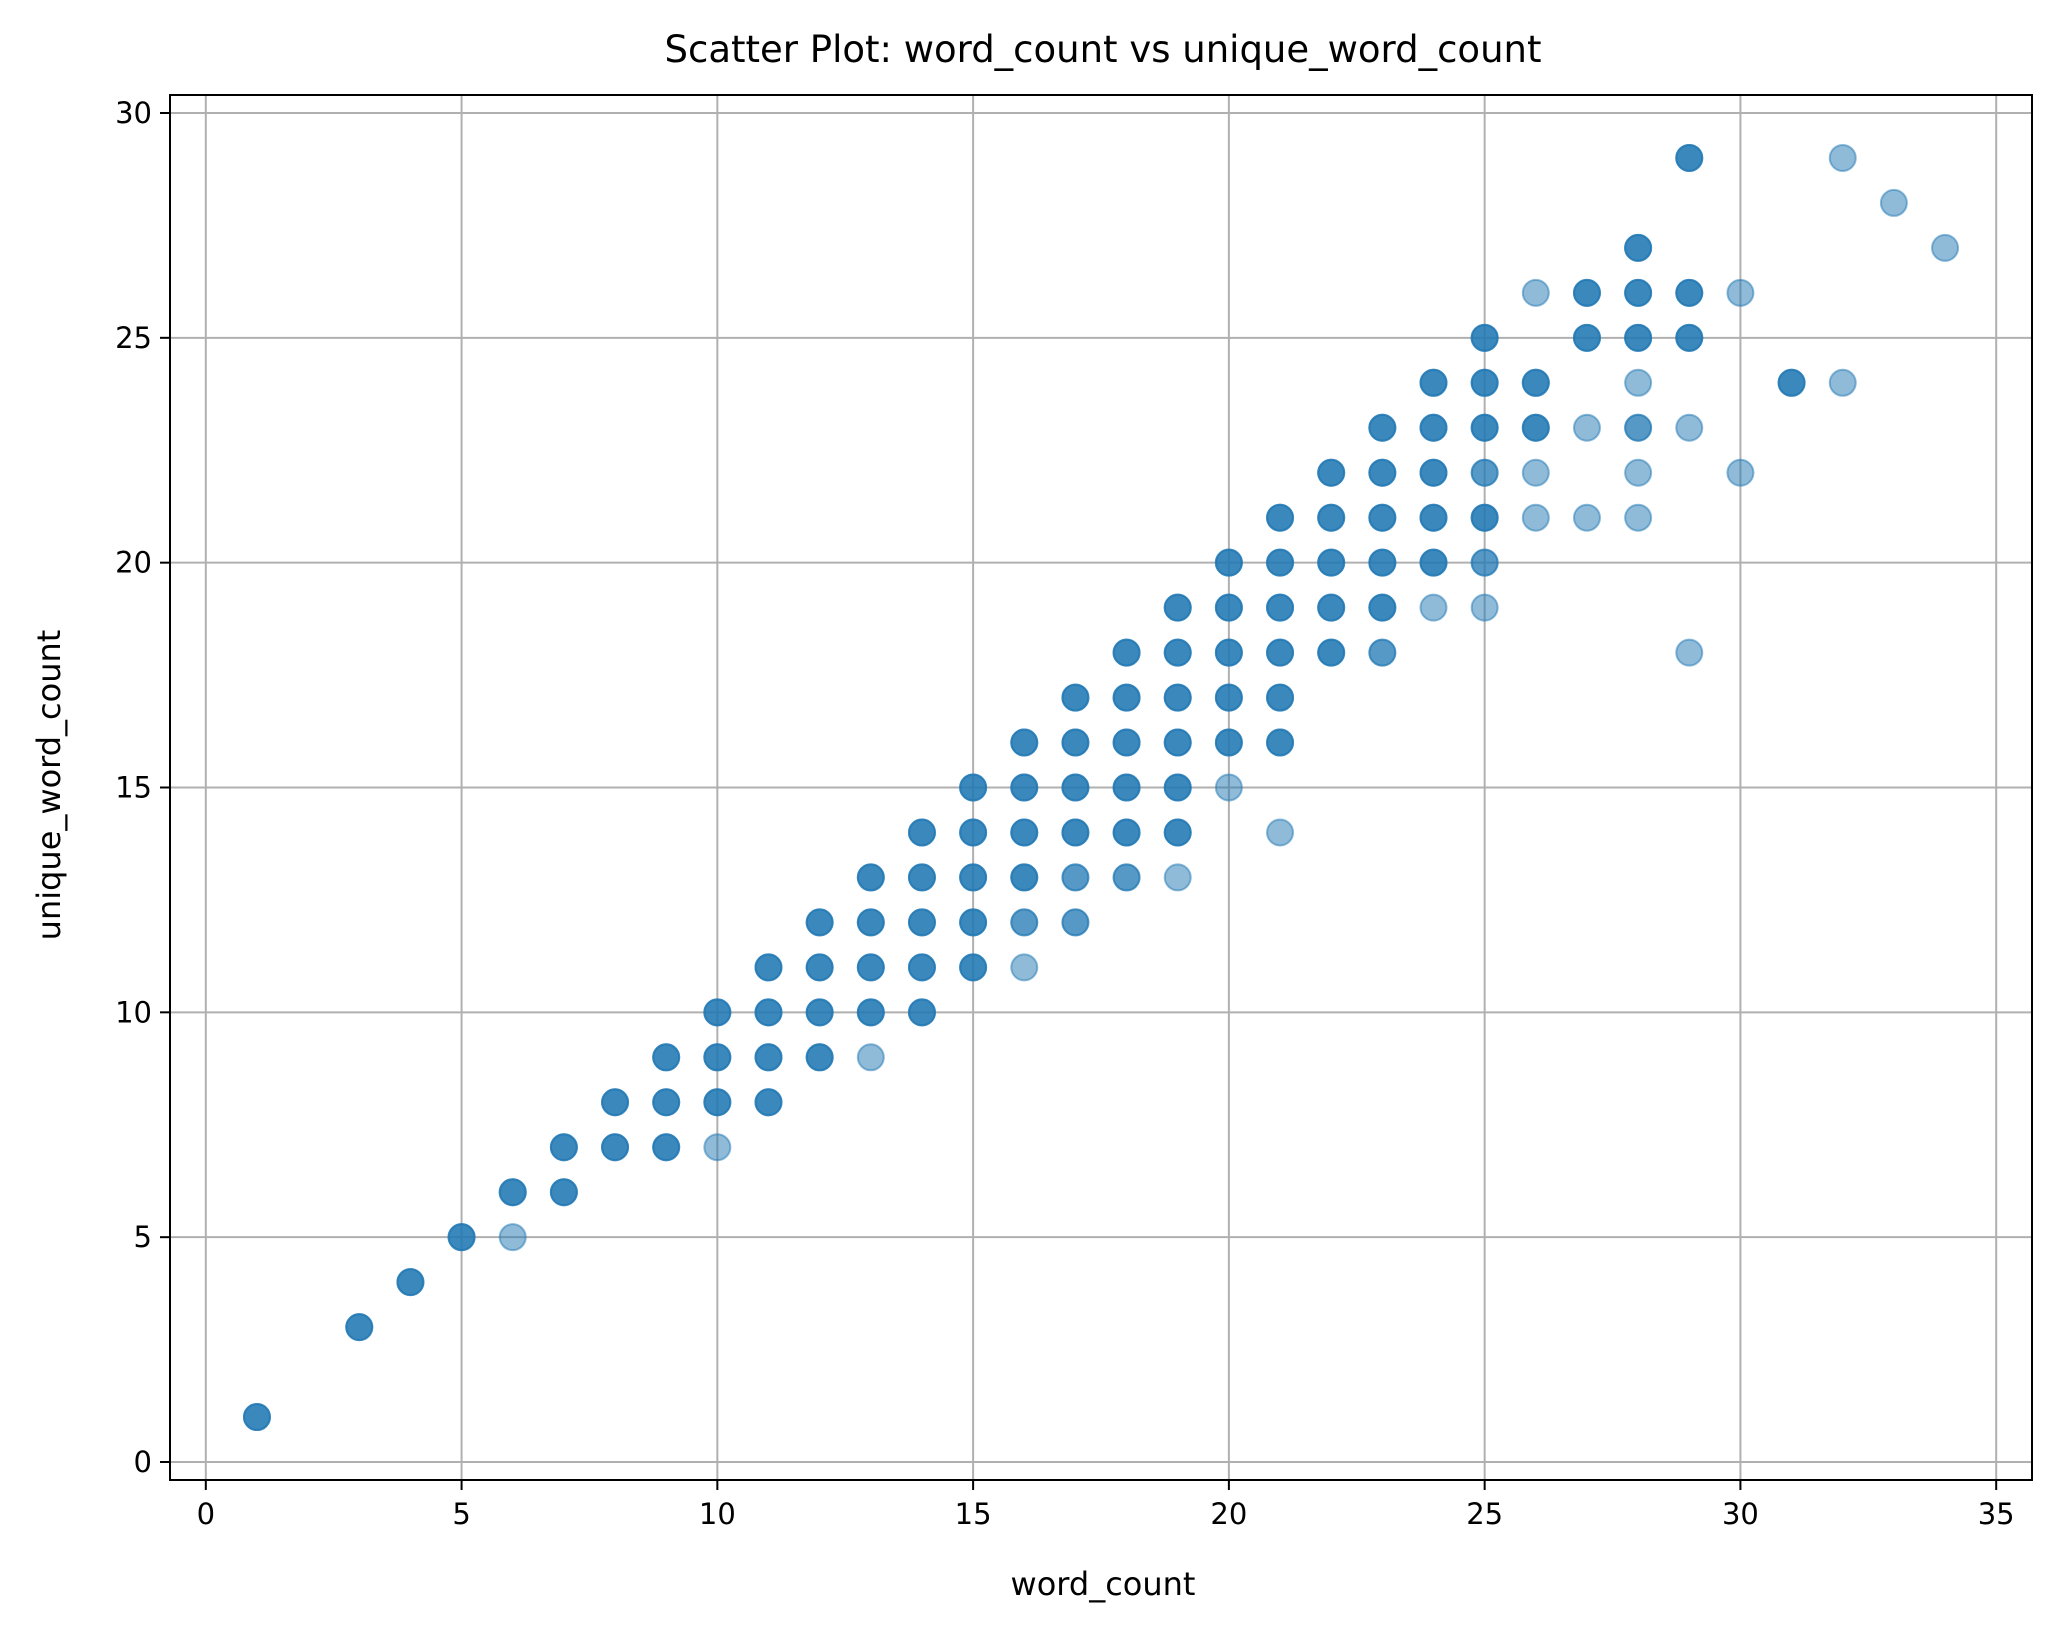 The height and width of the screenshot is (1635, 2059). Describe the element at coordinates (1740, 1514) in the screenshot. I see `x-tick-label: 30` at that location.